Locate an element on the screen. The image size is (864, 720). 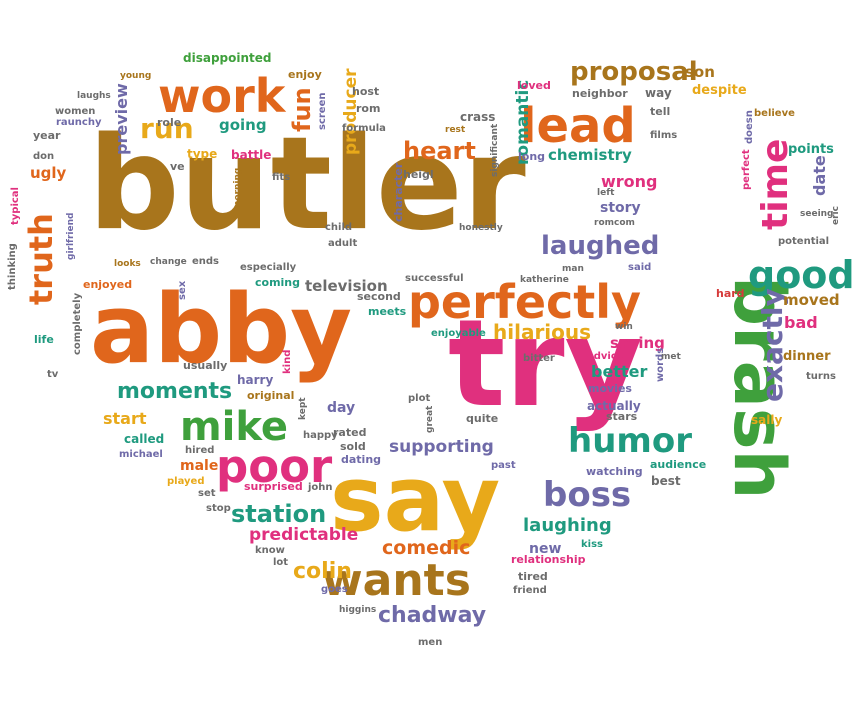
cloud-word: enjoyed is located at coordinates (107, 284).